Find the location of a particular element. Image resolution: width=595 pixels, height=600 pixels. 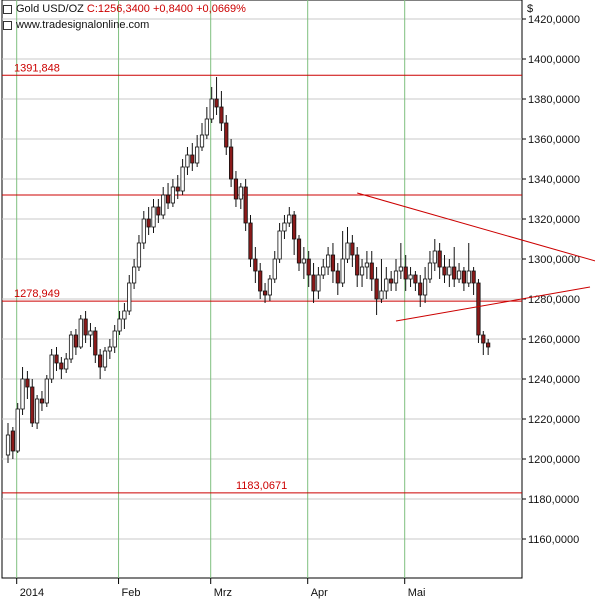

source-box-icon is located at coordinates (7, 25).